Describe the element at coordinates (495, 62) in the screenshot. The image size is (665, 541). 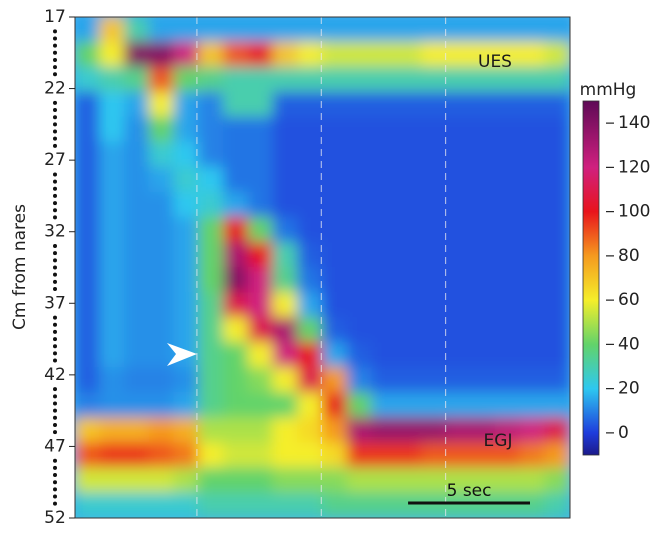
I see `annotation: UES` at that location.